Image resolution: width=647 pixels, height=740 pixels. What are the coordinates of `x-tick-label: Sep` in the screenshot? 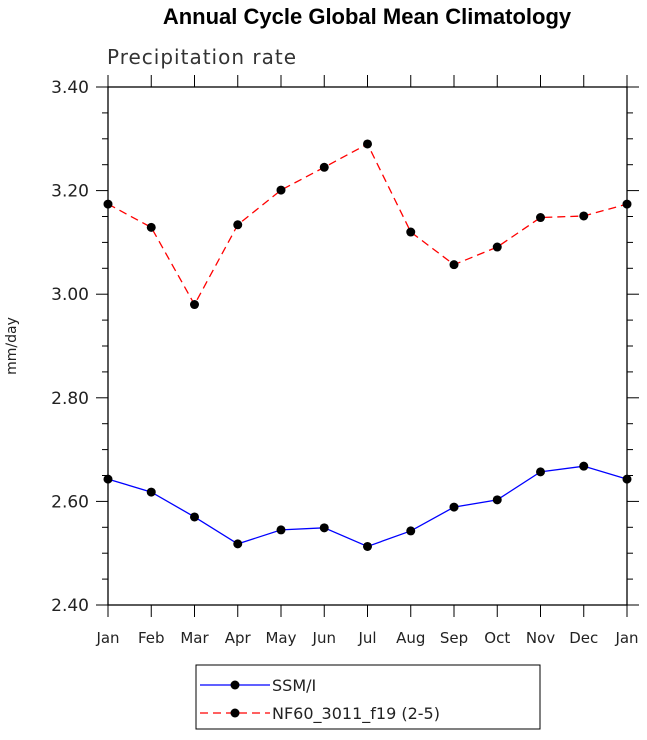 It's located at (454, 638).